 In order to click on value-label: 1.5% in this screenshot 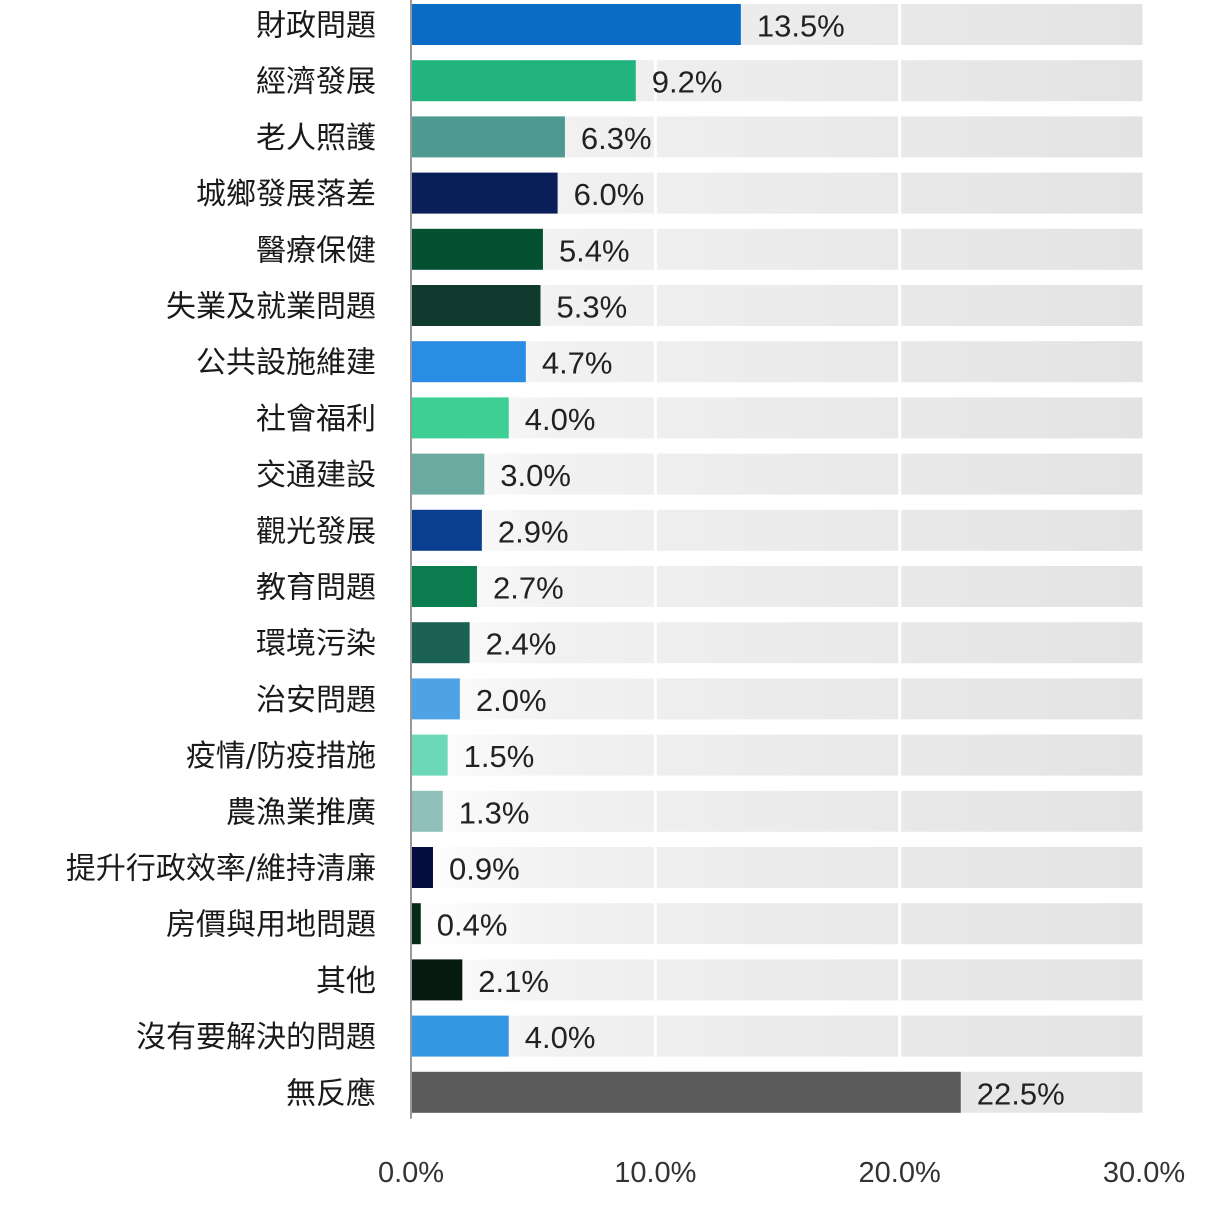, I will do `click(499, 756)`.